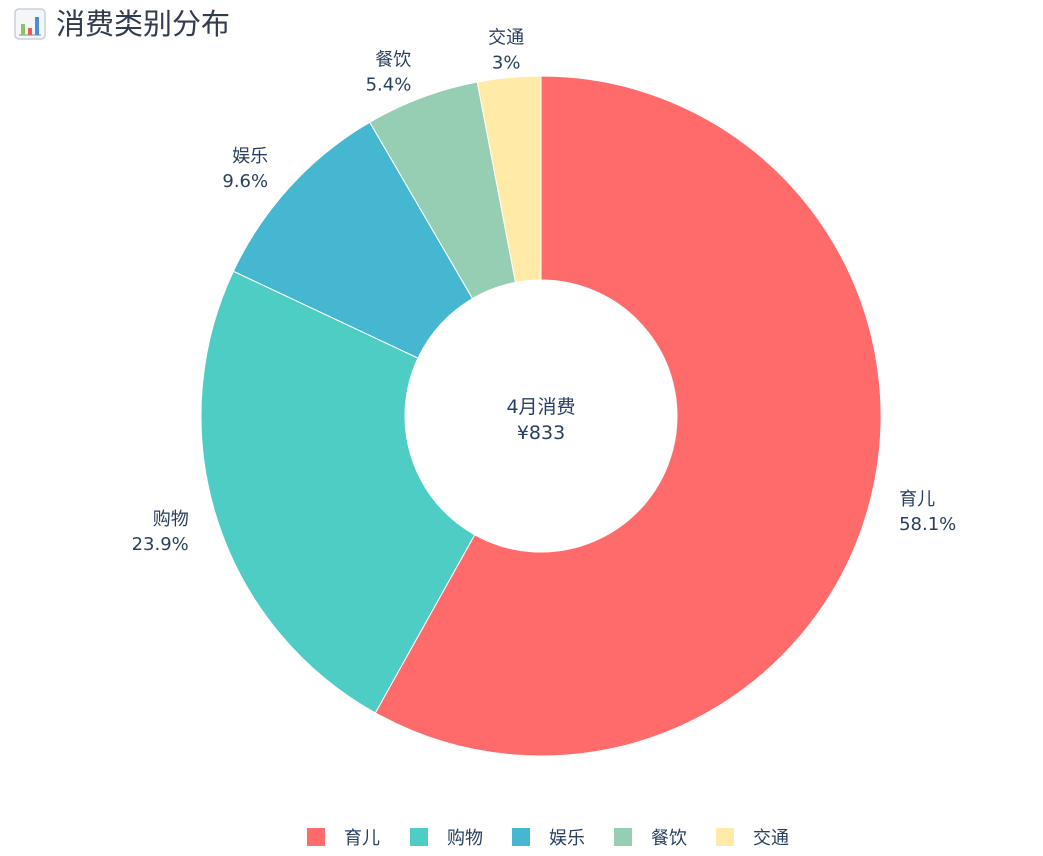 The width and height of the screenshot is (1043, 856). I want to click on slice-label-name: 娱乐, so click(250, 156).